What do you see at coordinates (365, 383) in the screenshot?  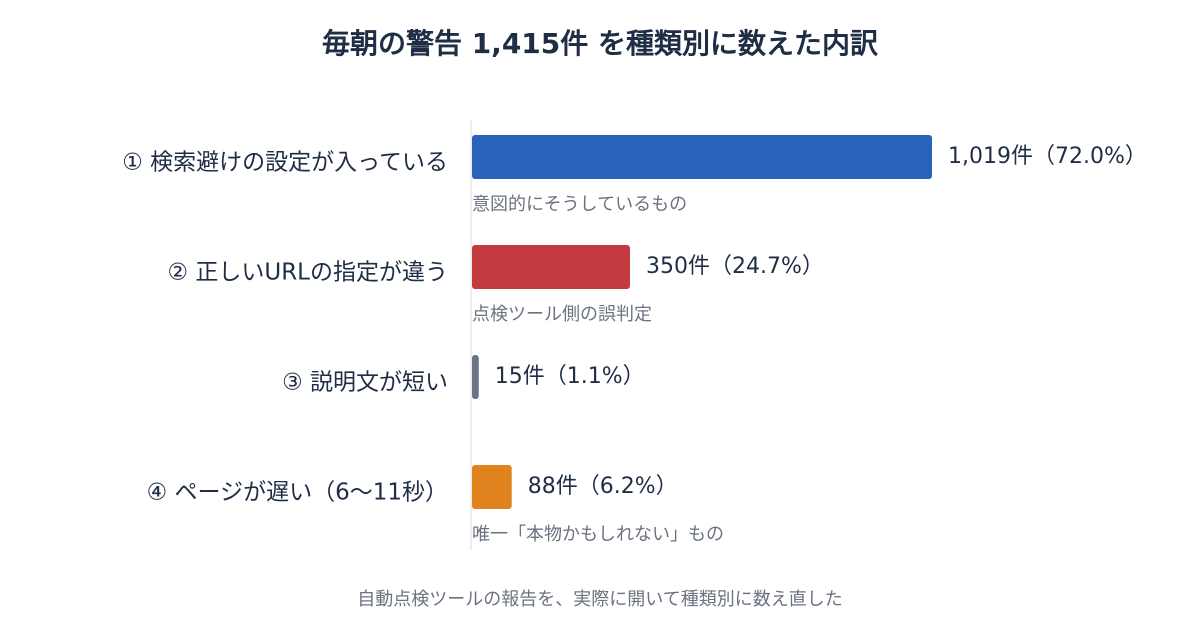 I see `category-label: ③ 説明文が短い` at bounding box center [365, 383].